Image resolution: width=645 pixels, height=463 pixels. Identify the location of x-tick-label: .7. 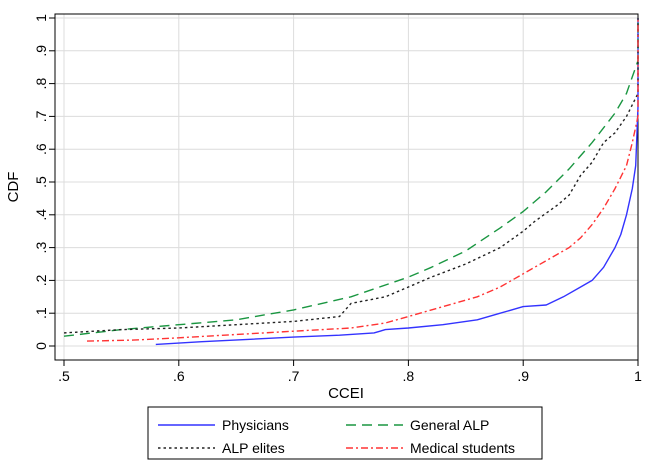
(294, 376).